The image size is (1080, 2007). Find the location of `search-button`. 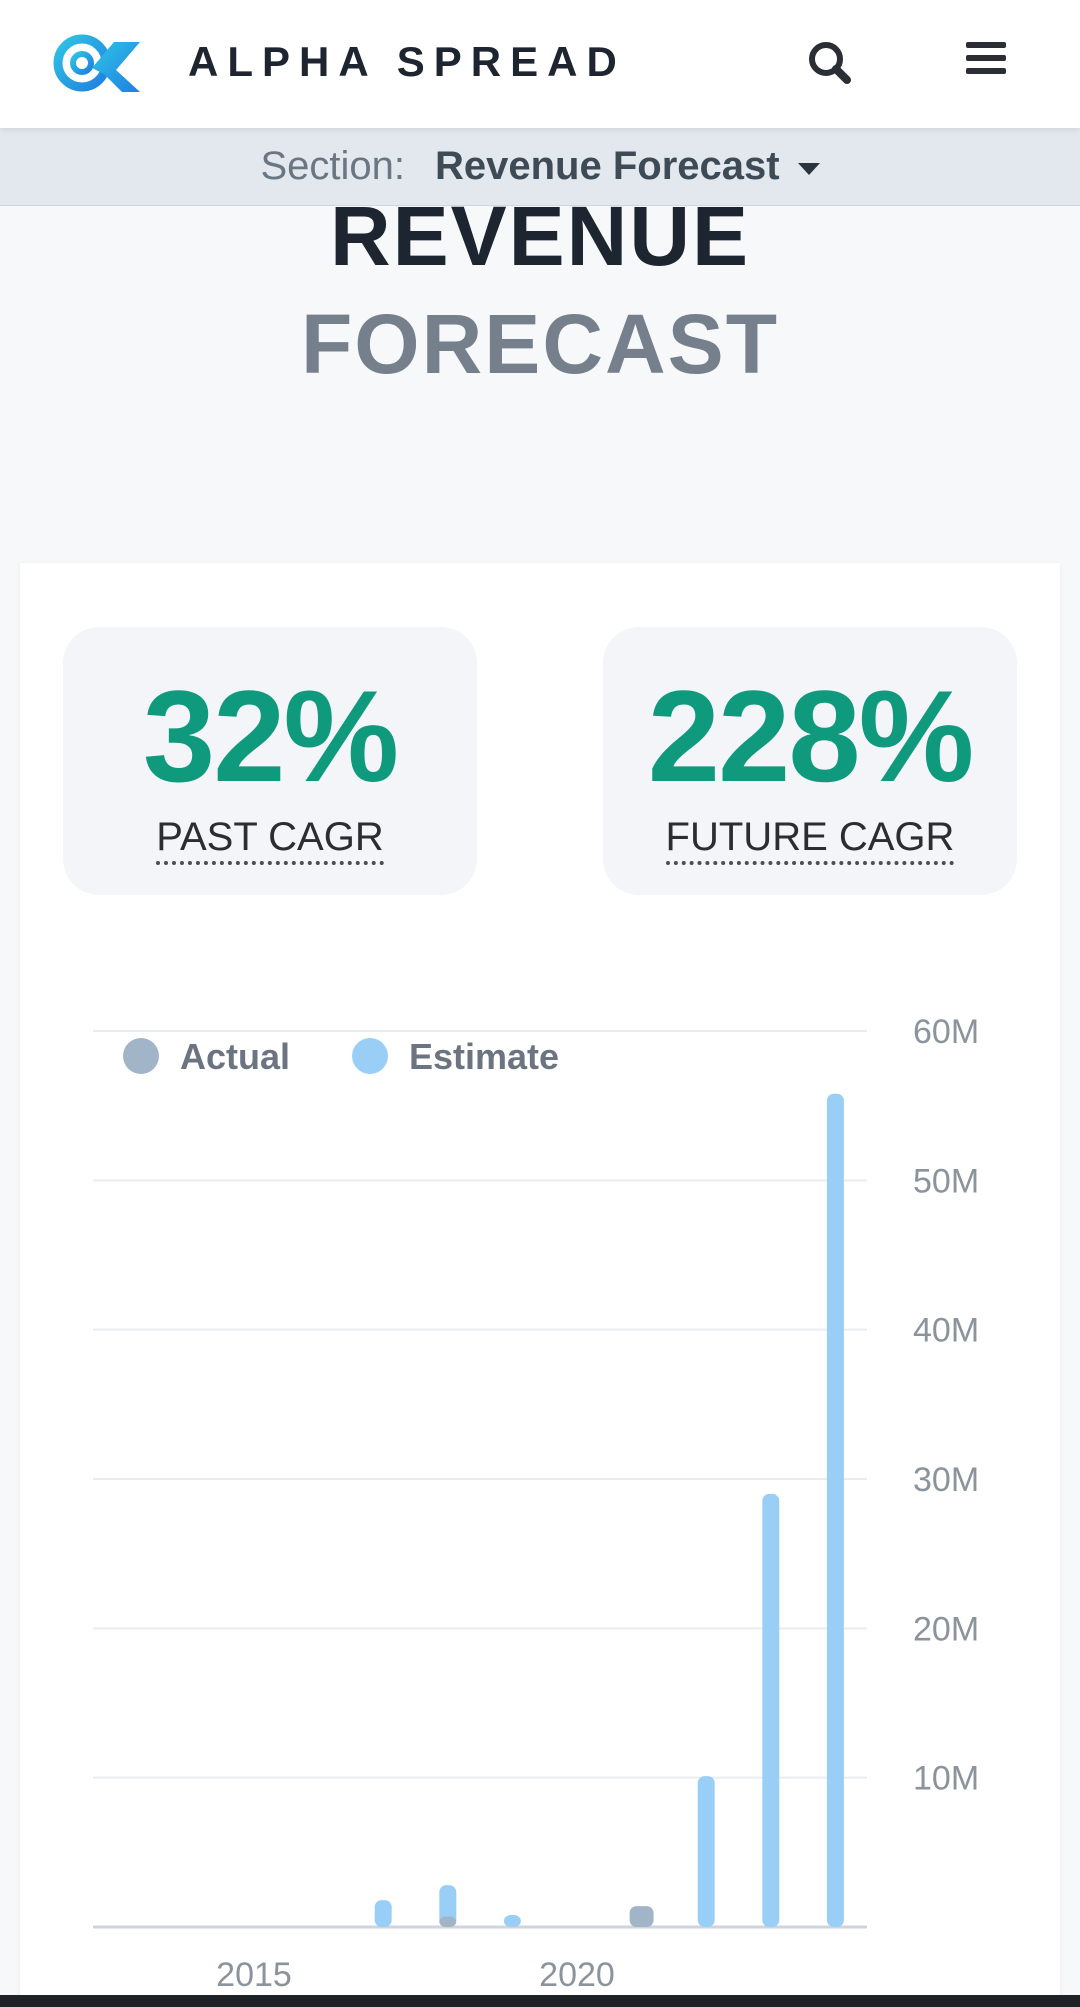

search-button is located at coordinates (829, 64).